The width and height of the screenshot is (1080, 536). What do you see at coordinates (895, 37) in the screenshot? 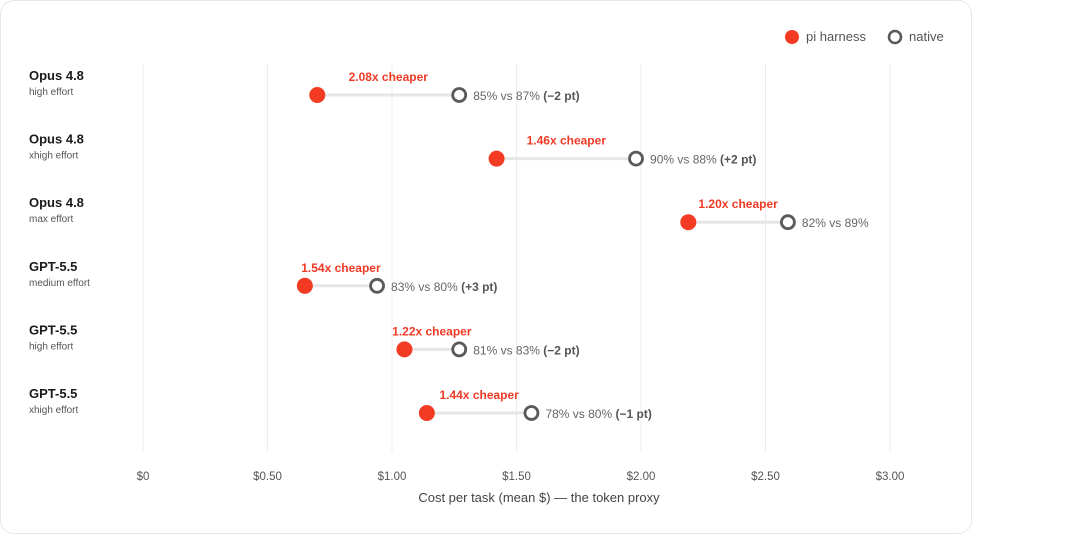
I see `legend-native-marker` at bounding box center [895, 37].